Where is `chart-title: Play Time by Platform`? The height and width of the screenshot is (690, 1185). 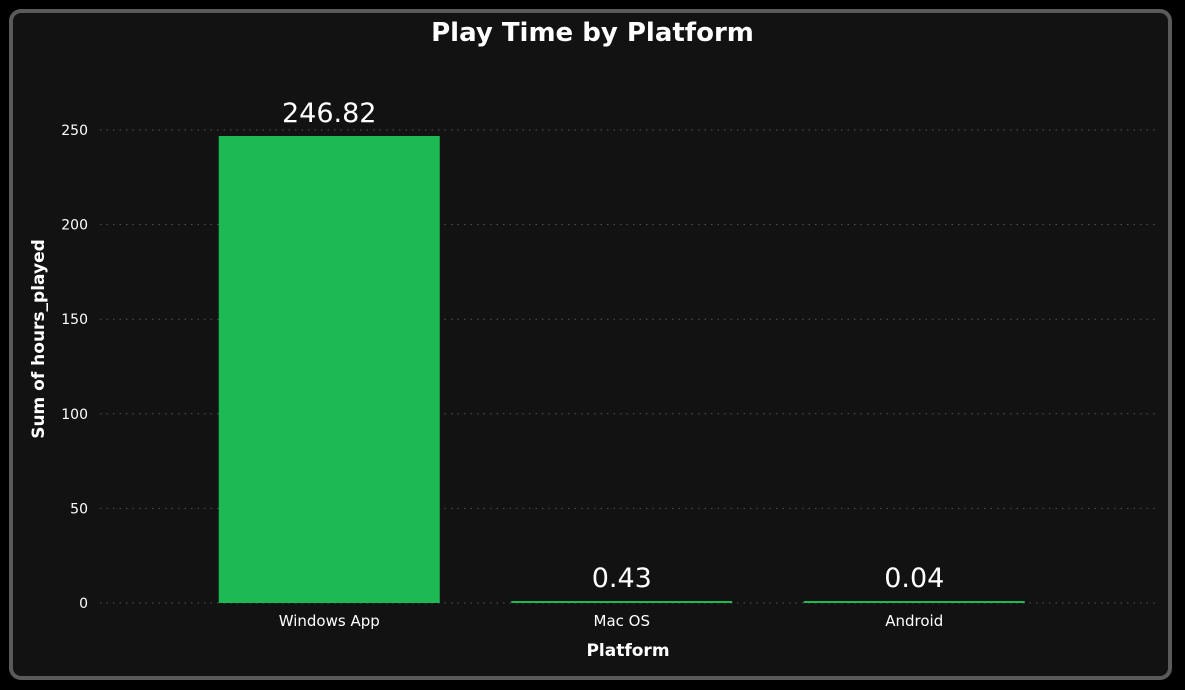
chart-title: Play Time by Platform is located at coordinates (592, 33).